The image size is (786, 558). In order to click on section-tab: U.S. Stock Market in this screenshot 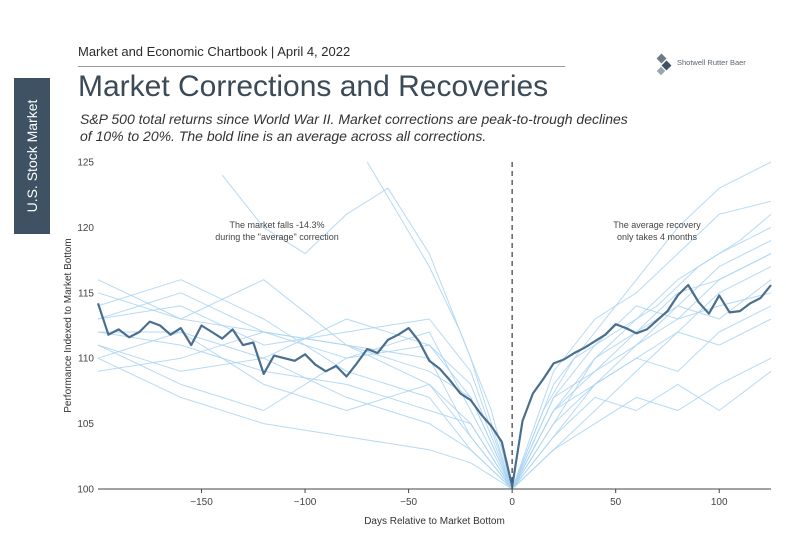, I will do `click(32, 156)`.